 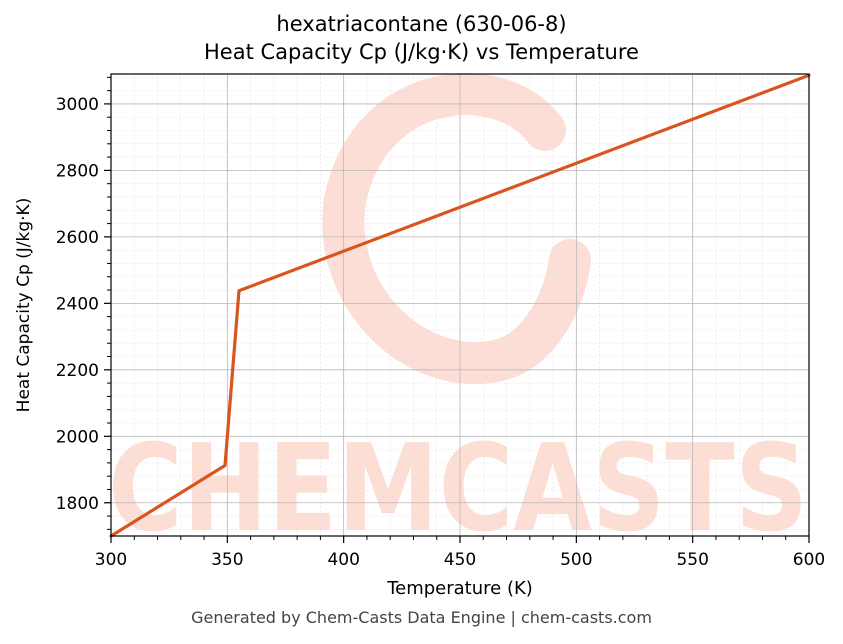 What do you see at coordinates (227, 560) in the screenshot?
I see `x-tick-label: 350` at bounding box center [227, 560].